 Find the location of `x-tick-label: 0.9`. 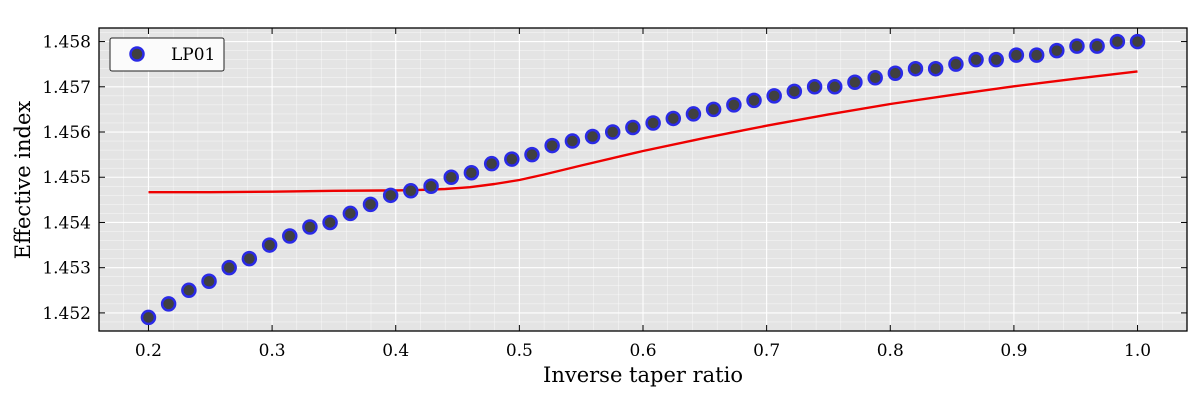

x-tick-label: 0.9 is located at coordinates (1013, 351).